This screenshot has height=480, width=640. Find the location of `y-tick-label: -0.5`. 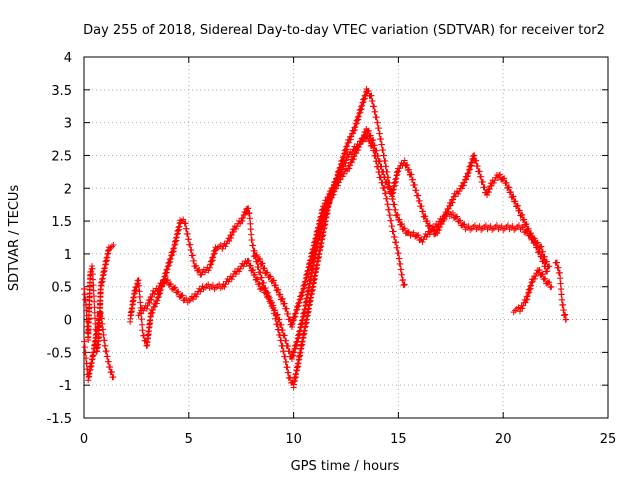

y-tick-label: -0.5 is located at coordinates (59, 353).